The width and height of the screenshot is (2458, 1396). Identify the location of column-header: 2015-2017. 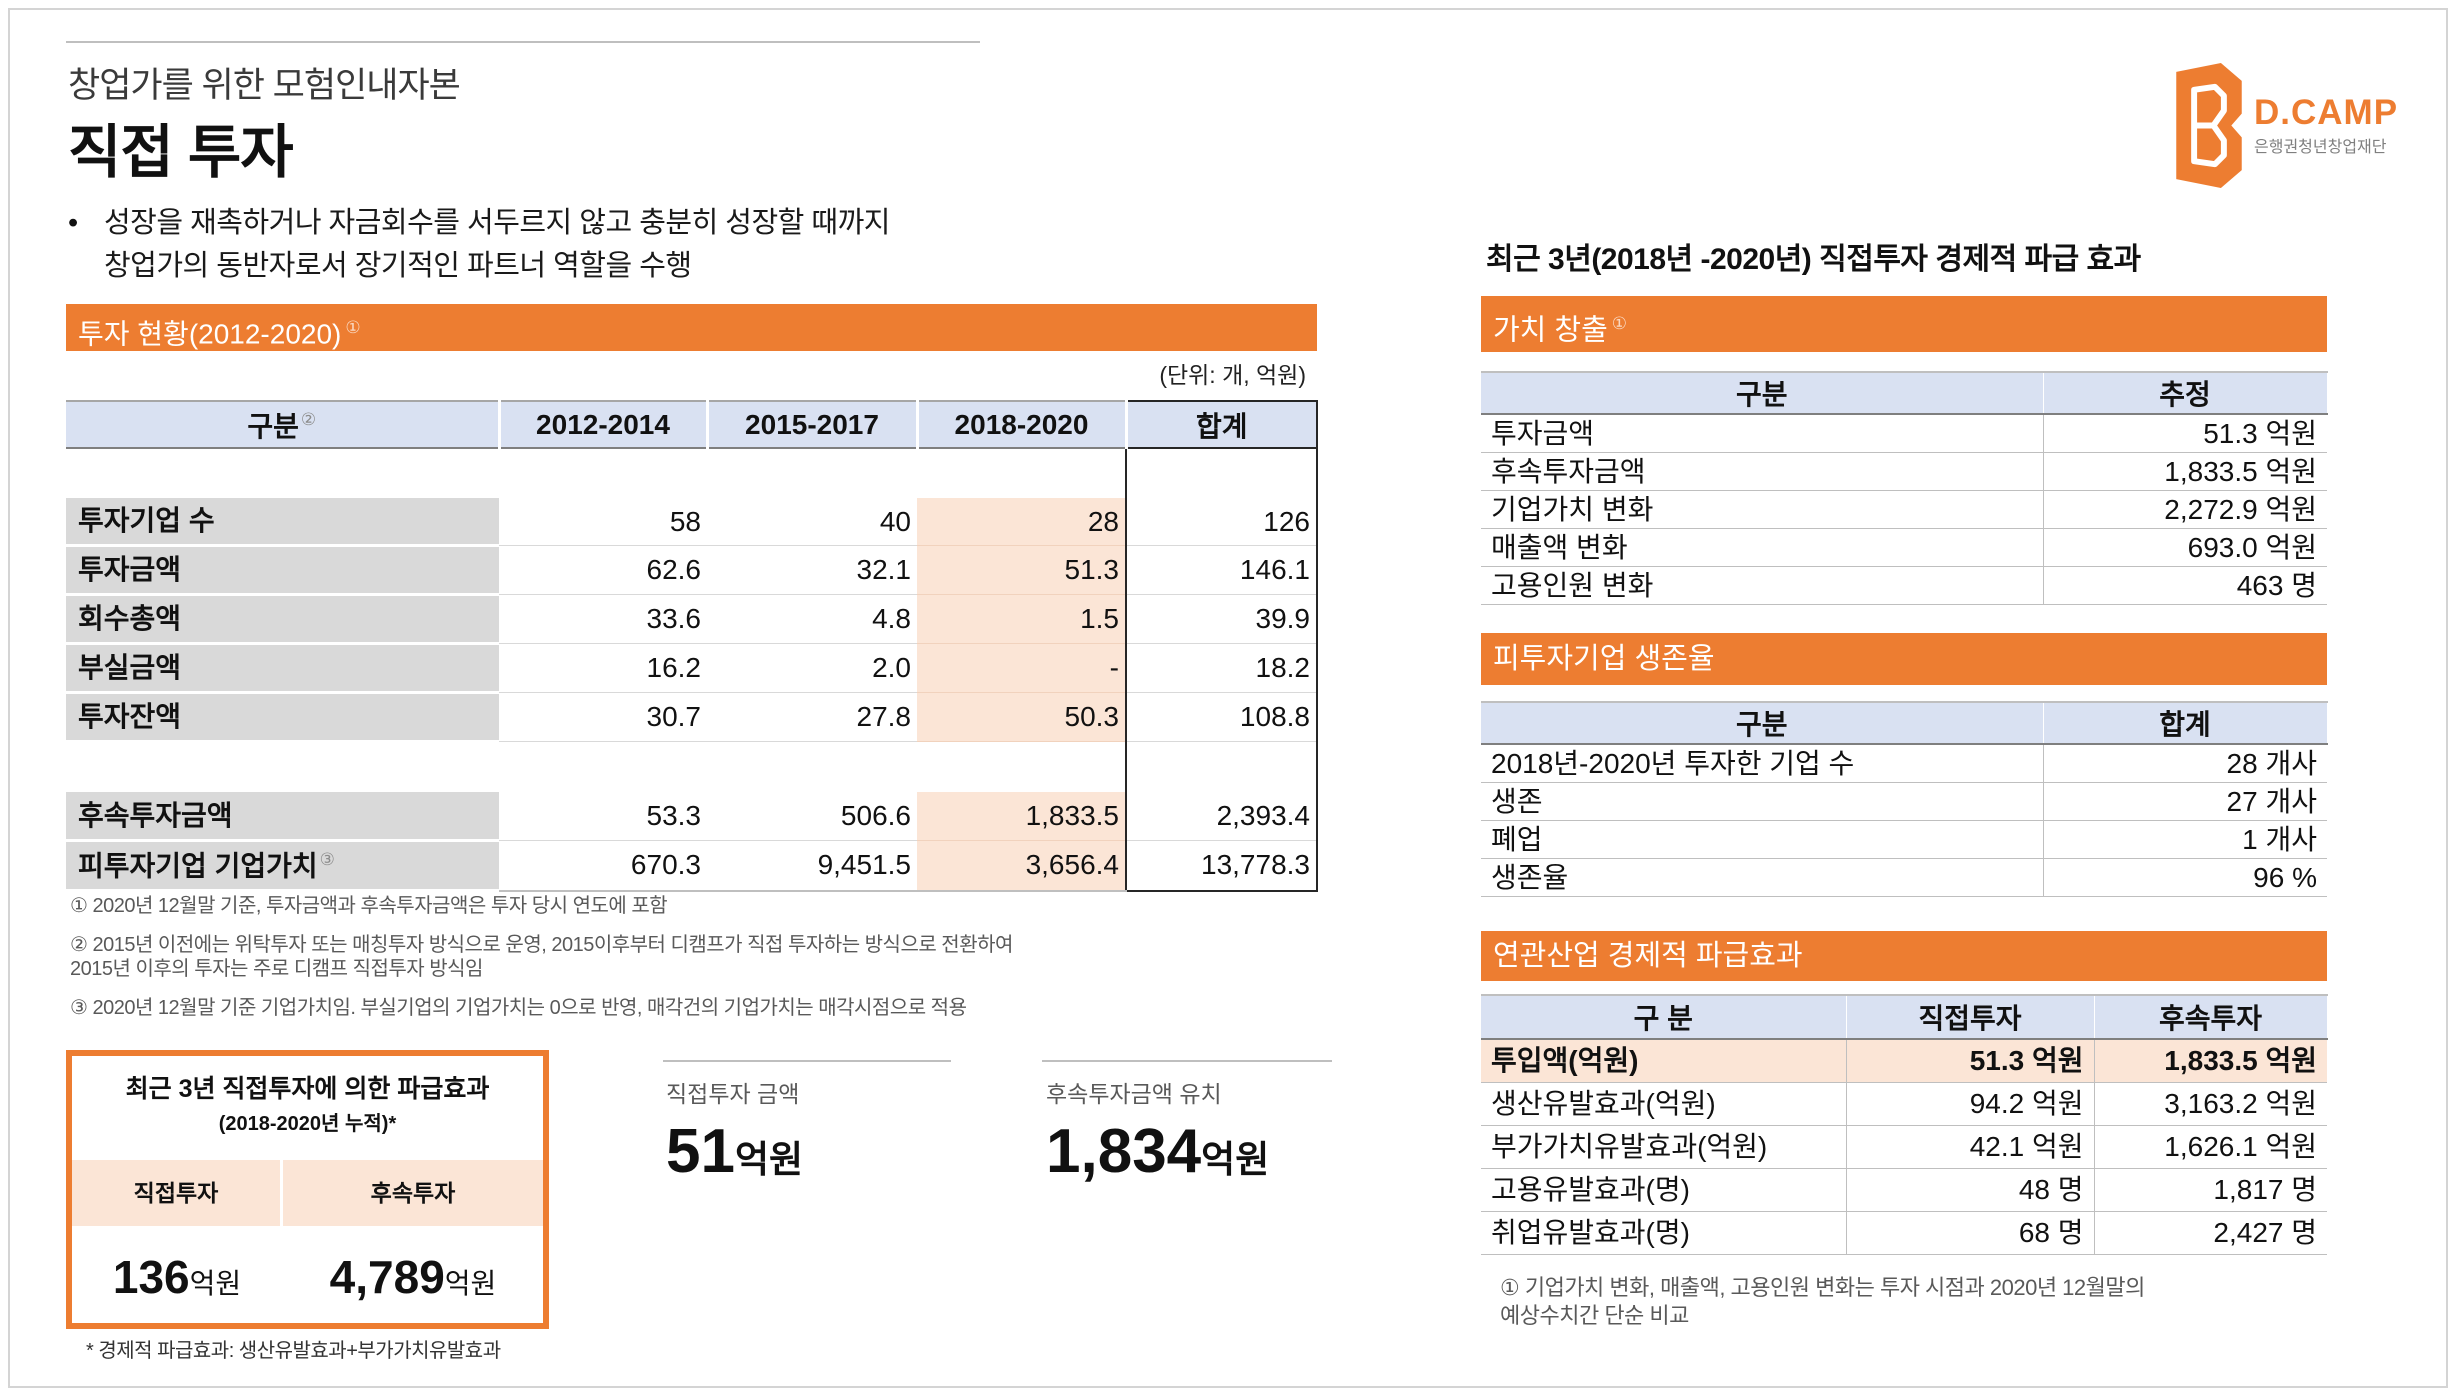
(813, 424).